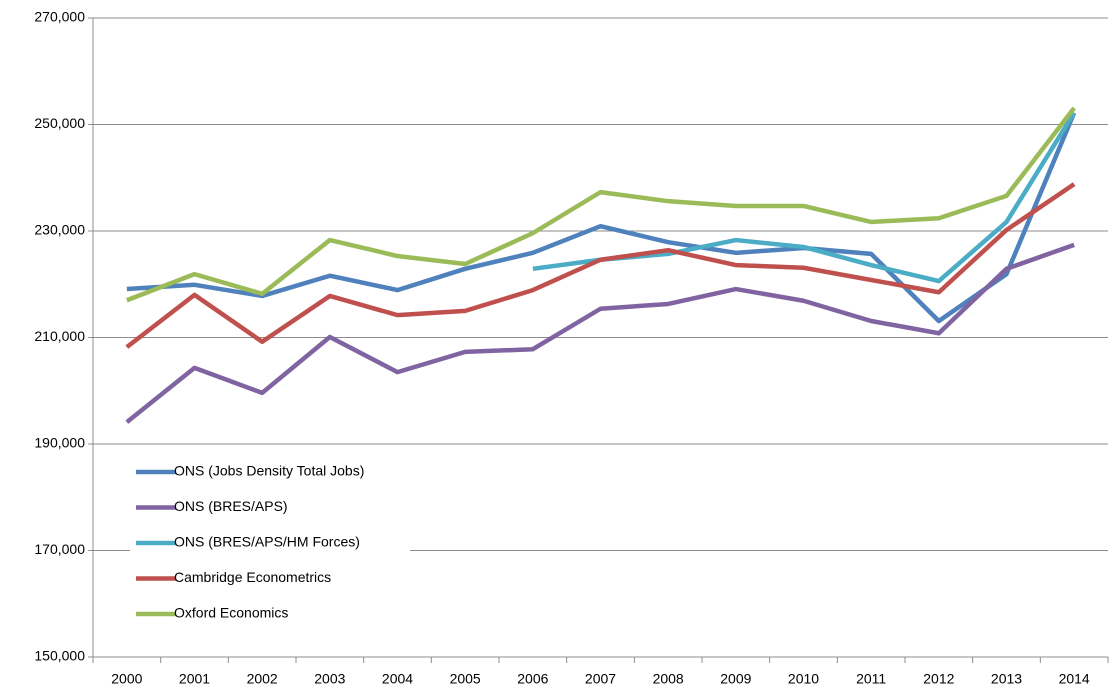 Image resolution: width=1109 pixels, height=688 pixels. I want to click on x-tick-label: 2003, so click(329, 679).